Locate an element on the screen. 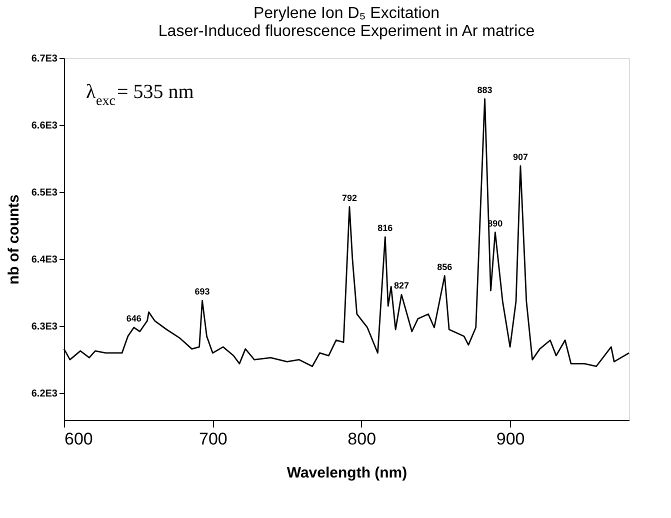 Image resolution: width=671 pixels, height=518 pixels. y-tick-label: 6.4E3 is located at coordinates (44, 260).